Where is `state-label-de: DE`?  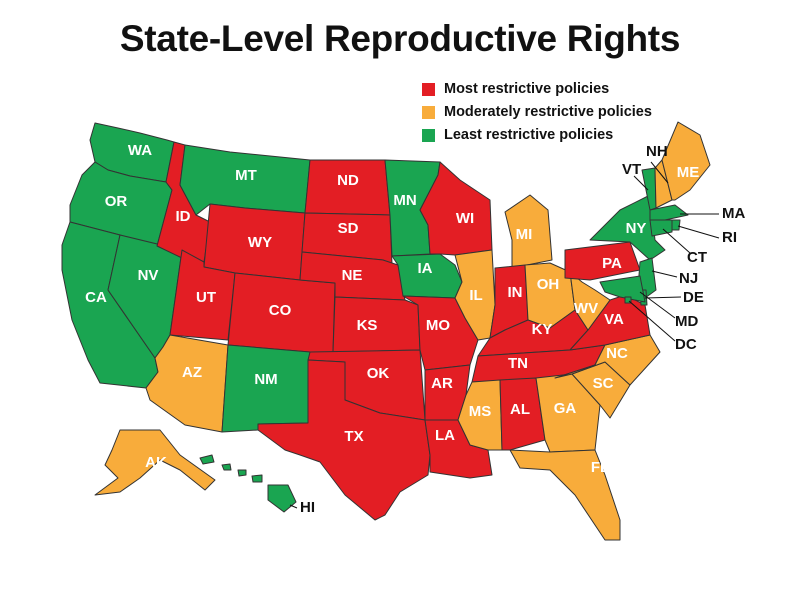
state-label-de: DE is located at coordinates (693, 297).